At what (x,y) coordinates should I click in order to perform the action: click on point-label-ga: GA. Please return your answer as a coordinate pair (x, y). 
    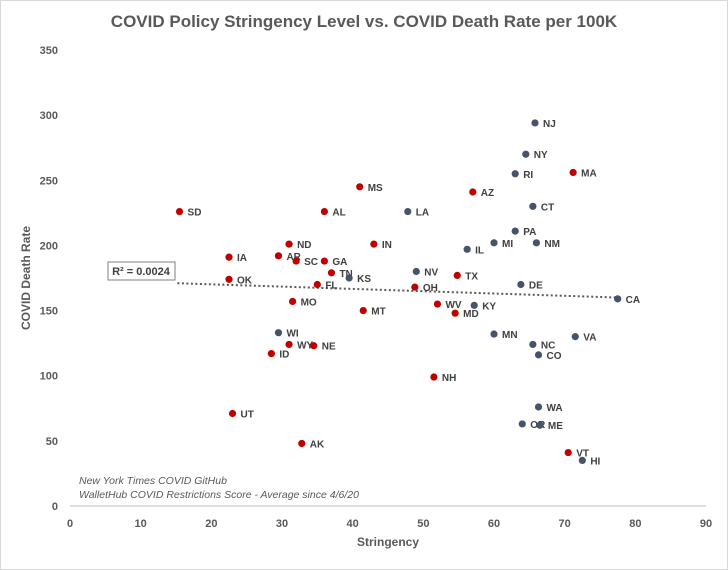
    Looking at the image, I should click on (339, 262).